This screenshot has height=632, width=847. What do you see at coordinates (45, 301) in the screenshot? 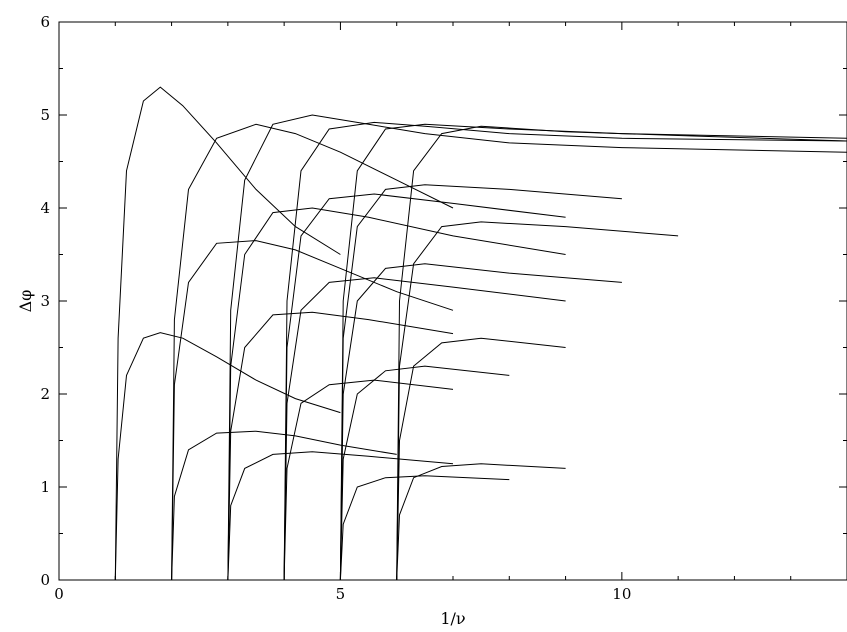
I see `y-tick-label: 3` at bounding box center [45, 301].